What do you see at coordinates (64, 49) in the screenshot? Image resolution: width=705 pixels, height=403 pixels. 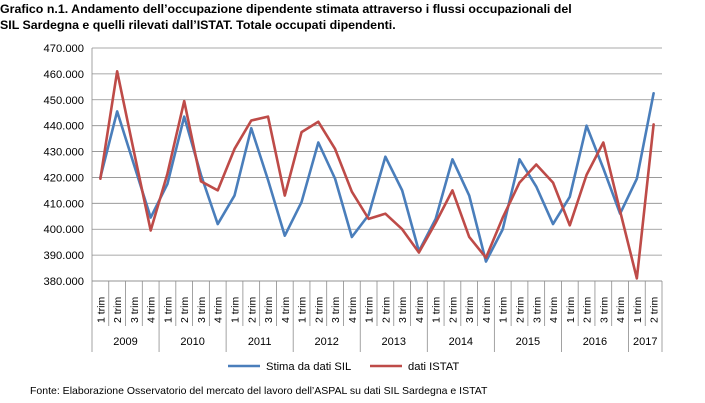 I see `y-tick-label: 470.000` at bounding box center [64, 49].